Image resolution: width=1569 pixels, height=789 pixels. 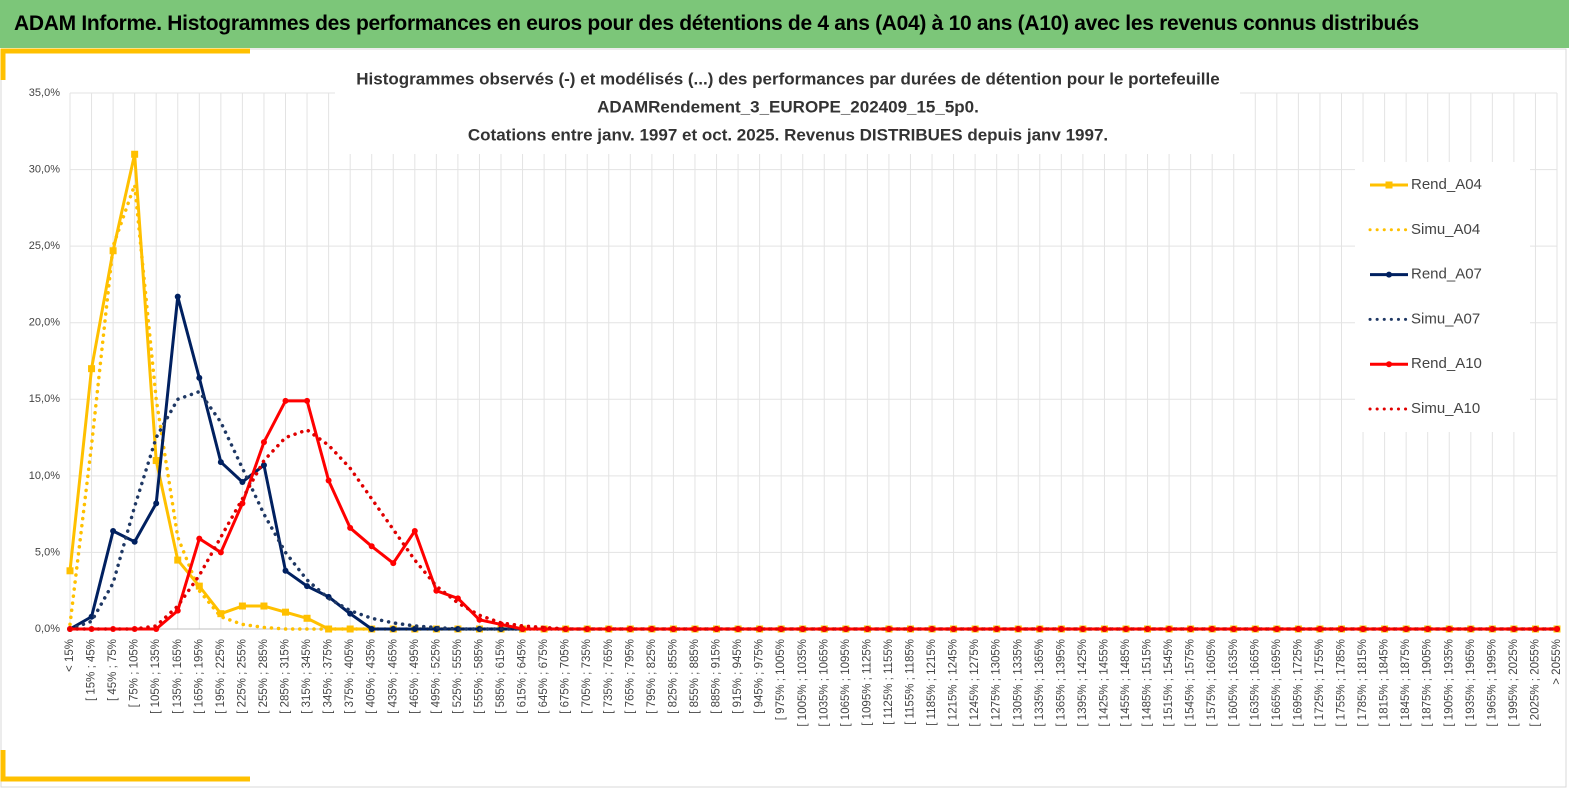 What do you see at coordinates (44, 476) in the screenshot?
I see `y-tick-label: 10,0%` at bounding box center [44, 476].